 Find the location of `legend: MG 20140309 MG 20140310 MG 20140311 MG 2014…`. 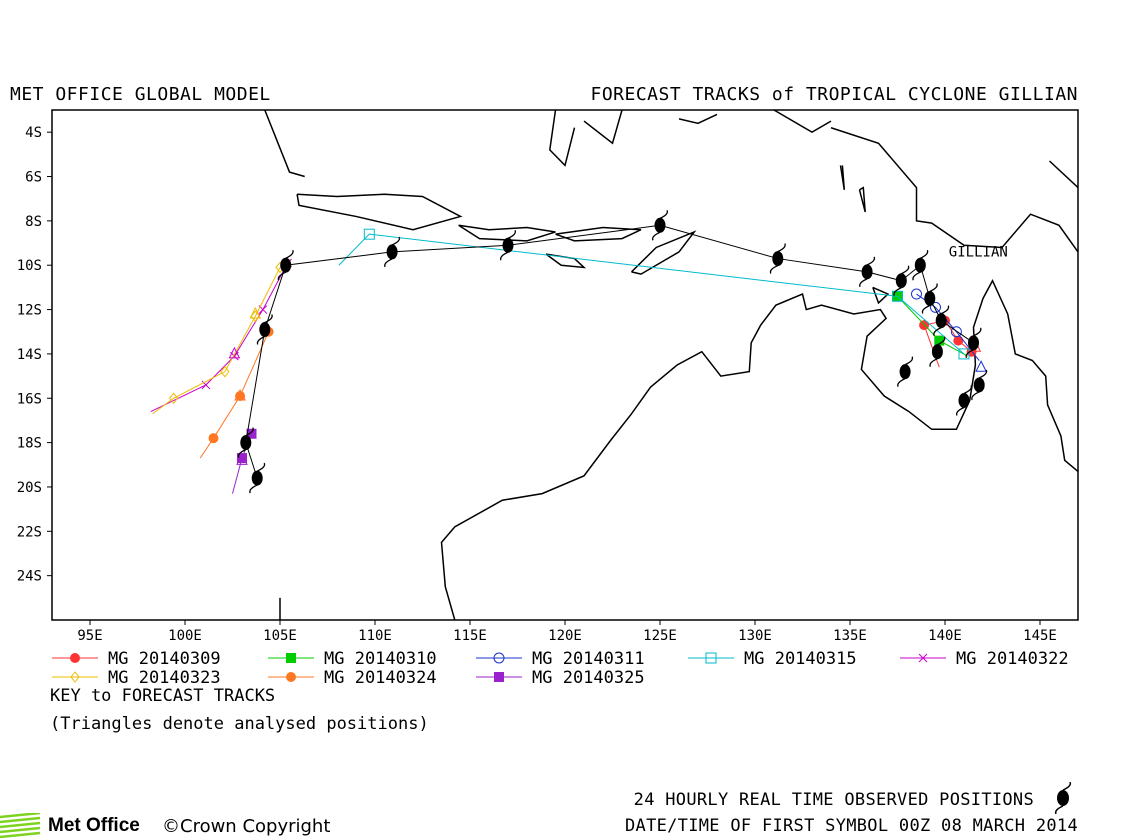

legend: MG 20140309 MG 20140310 MG 20140311 MG 2014… is located at coordinates (560, 668).